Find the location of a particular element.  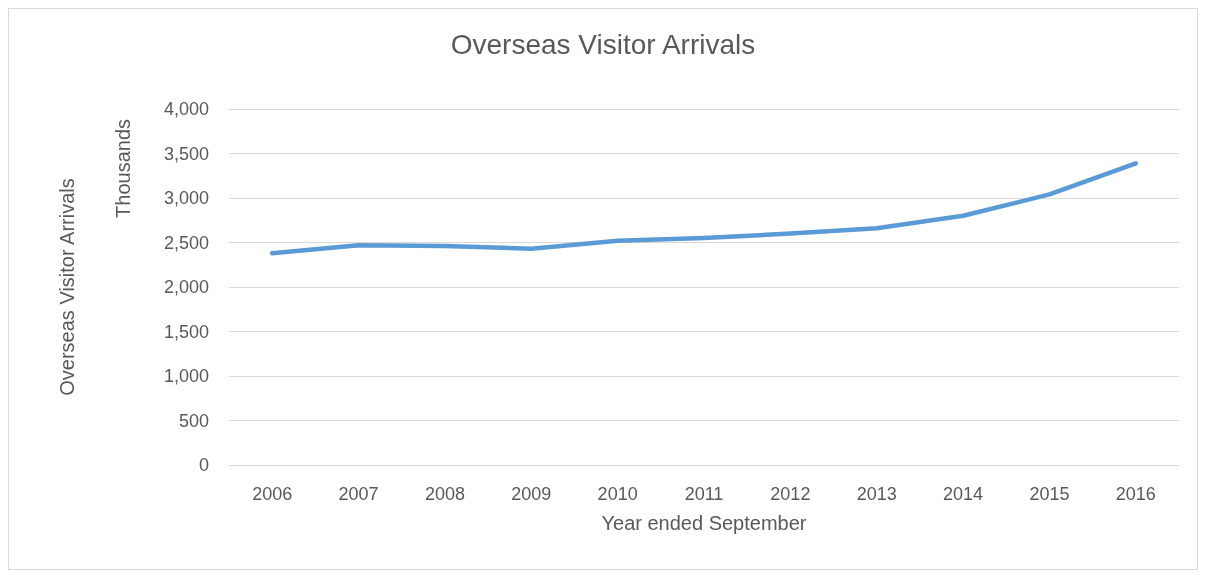

y-tick-label: 0 is located at coordinates (203, 465).